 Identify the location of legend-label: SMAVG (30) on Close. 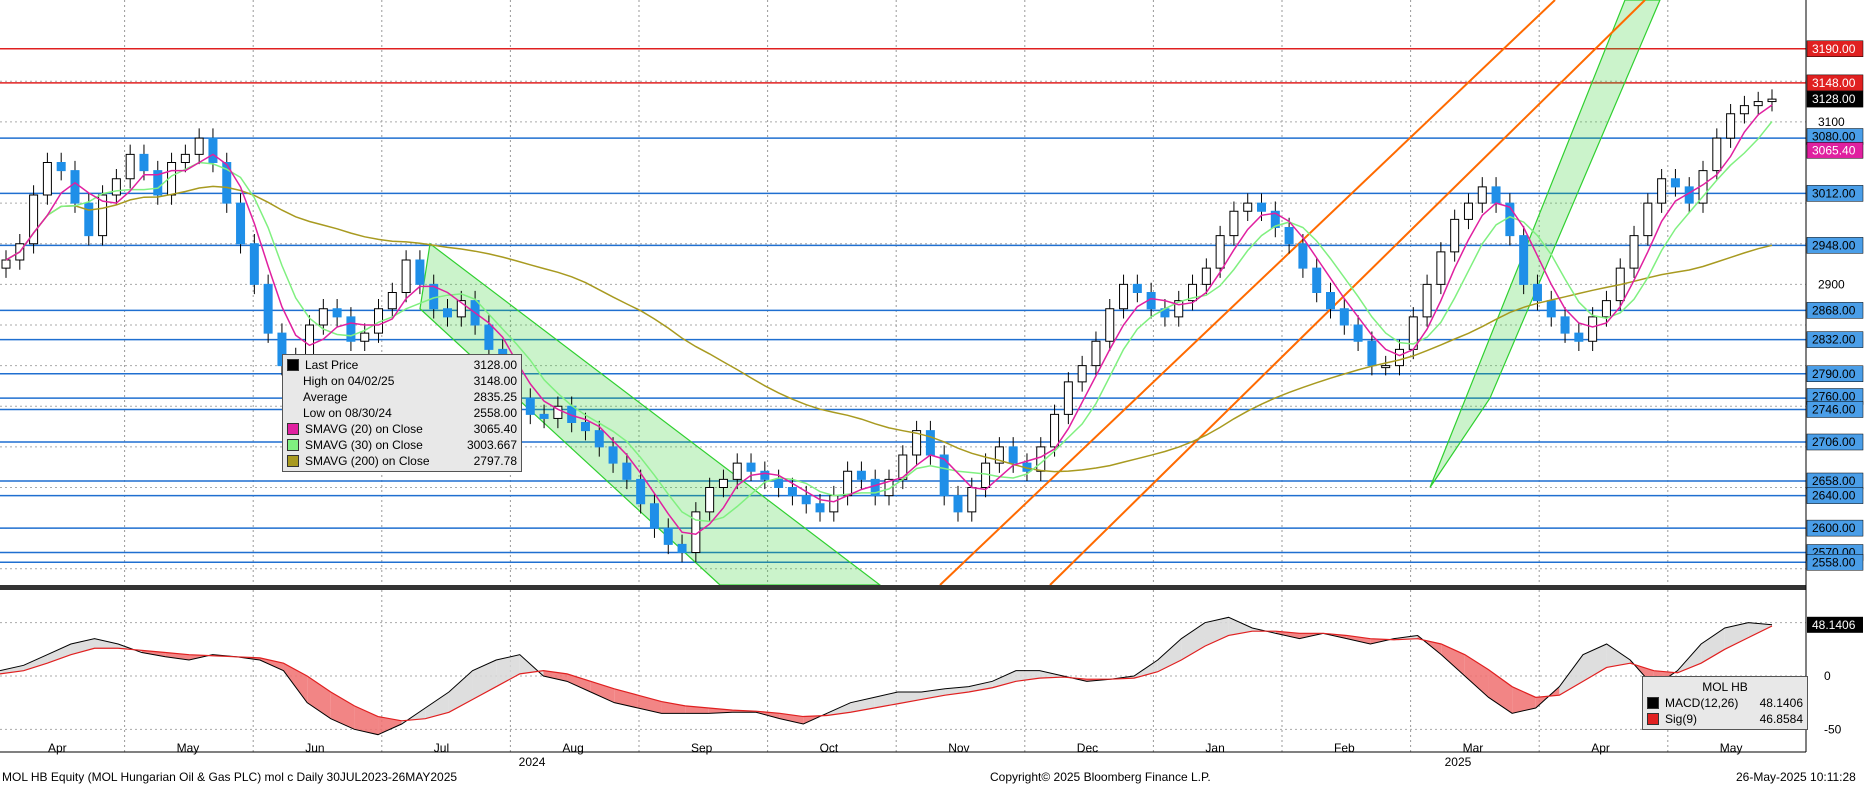
(364, 445).